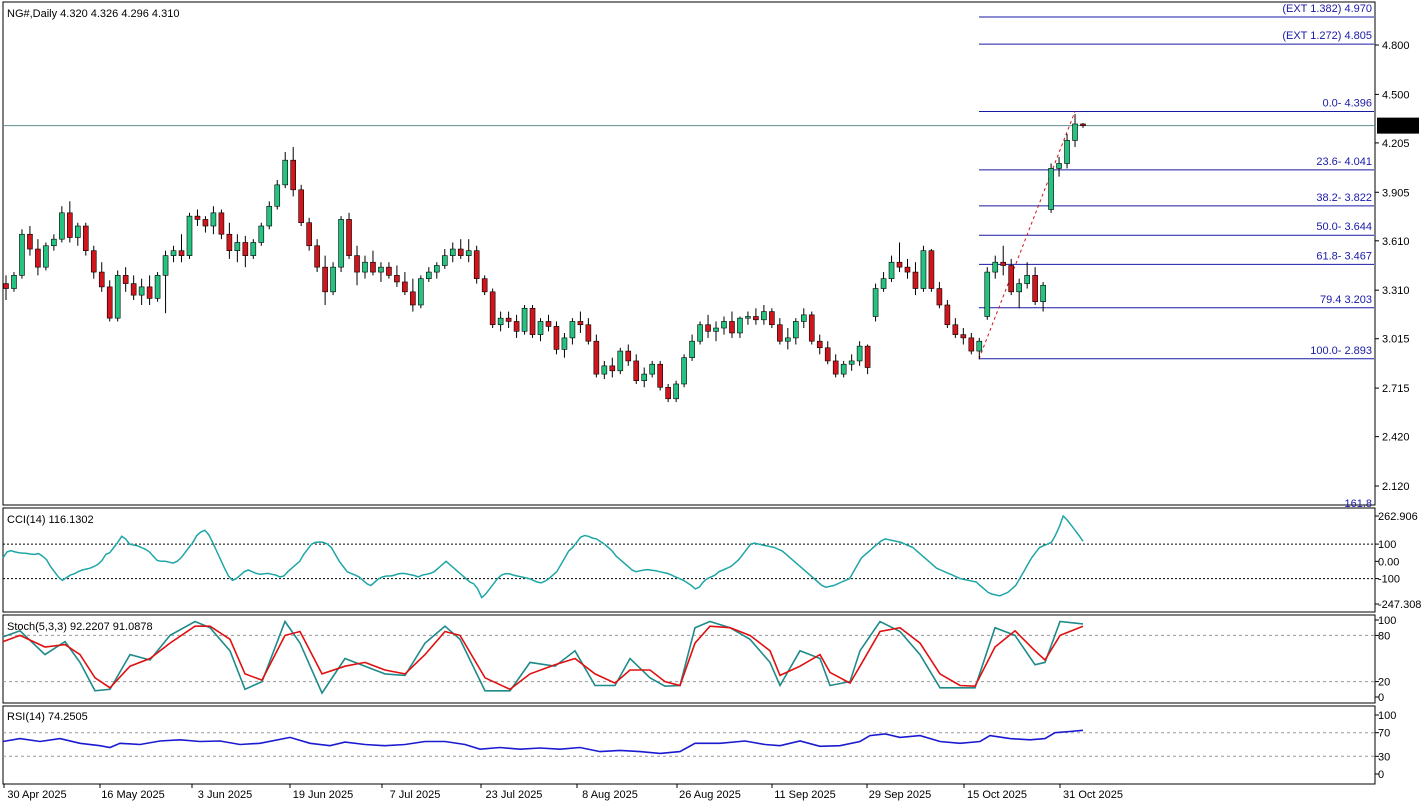 The image size is (1424, 806). Describe the element at coordinates (133, 795) in the screenshot. I see `time-tick-label: 16 May 2025` at that location.